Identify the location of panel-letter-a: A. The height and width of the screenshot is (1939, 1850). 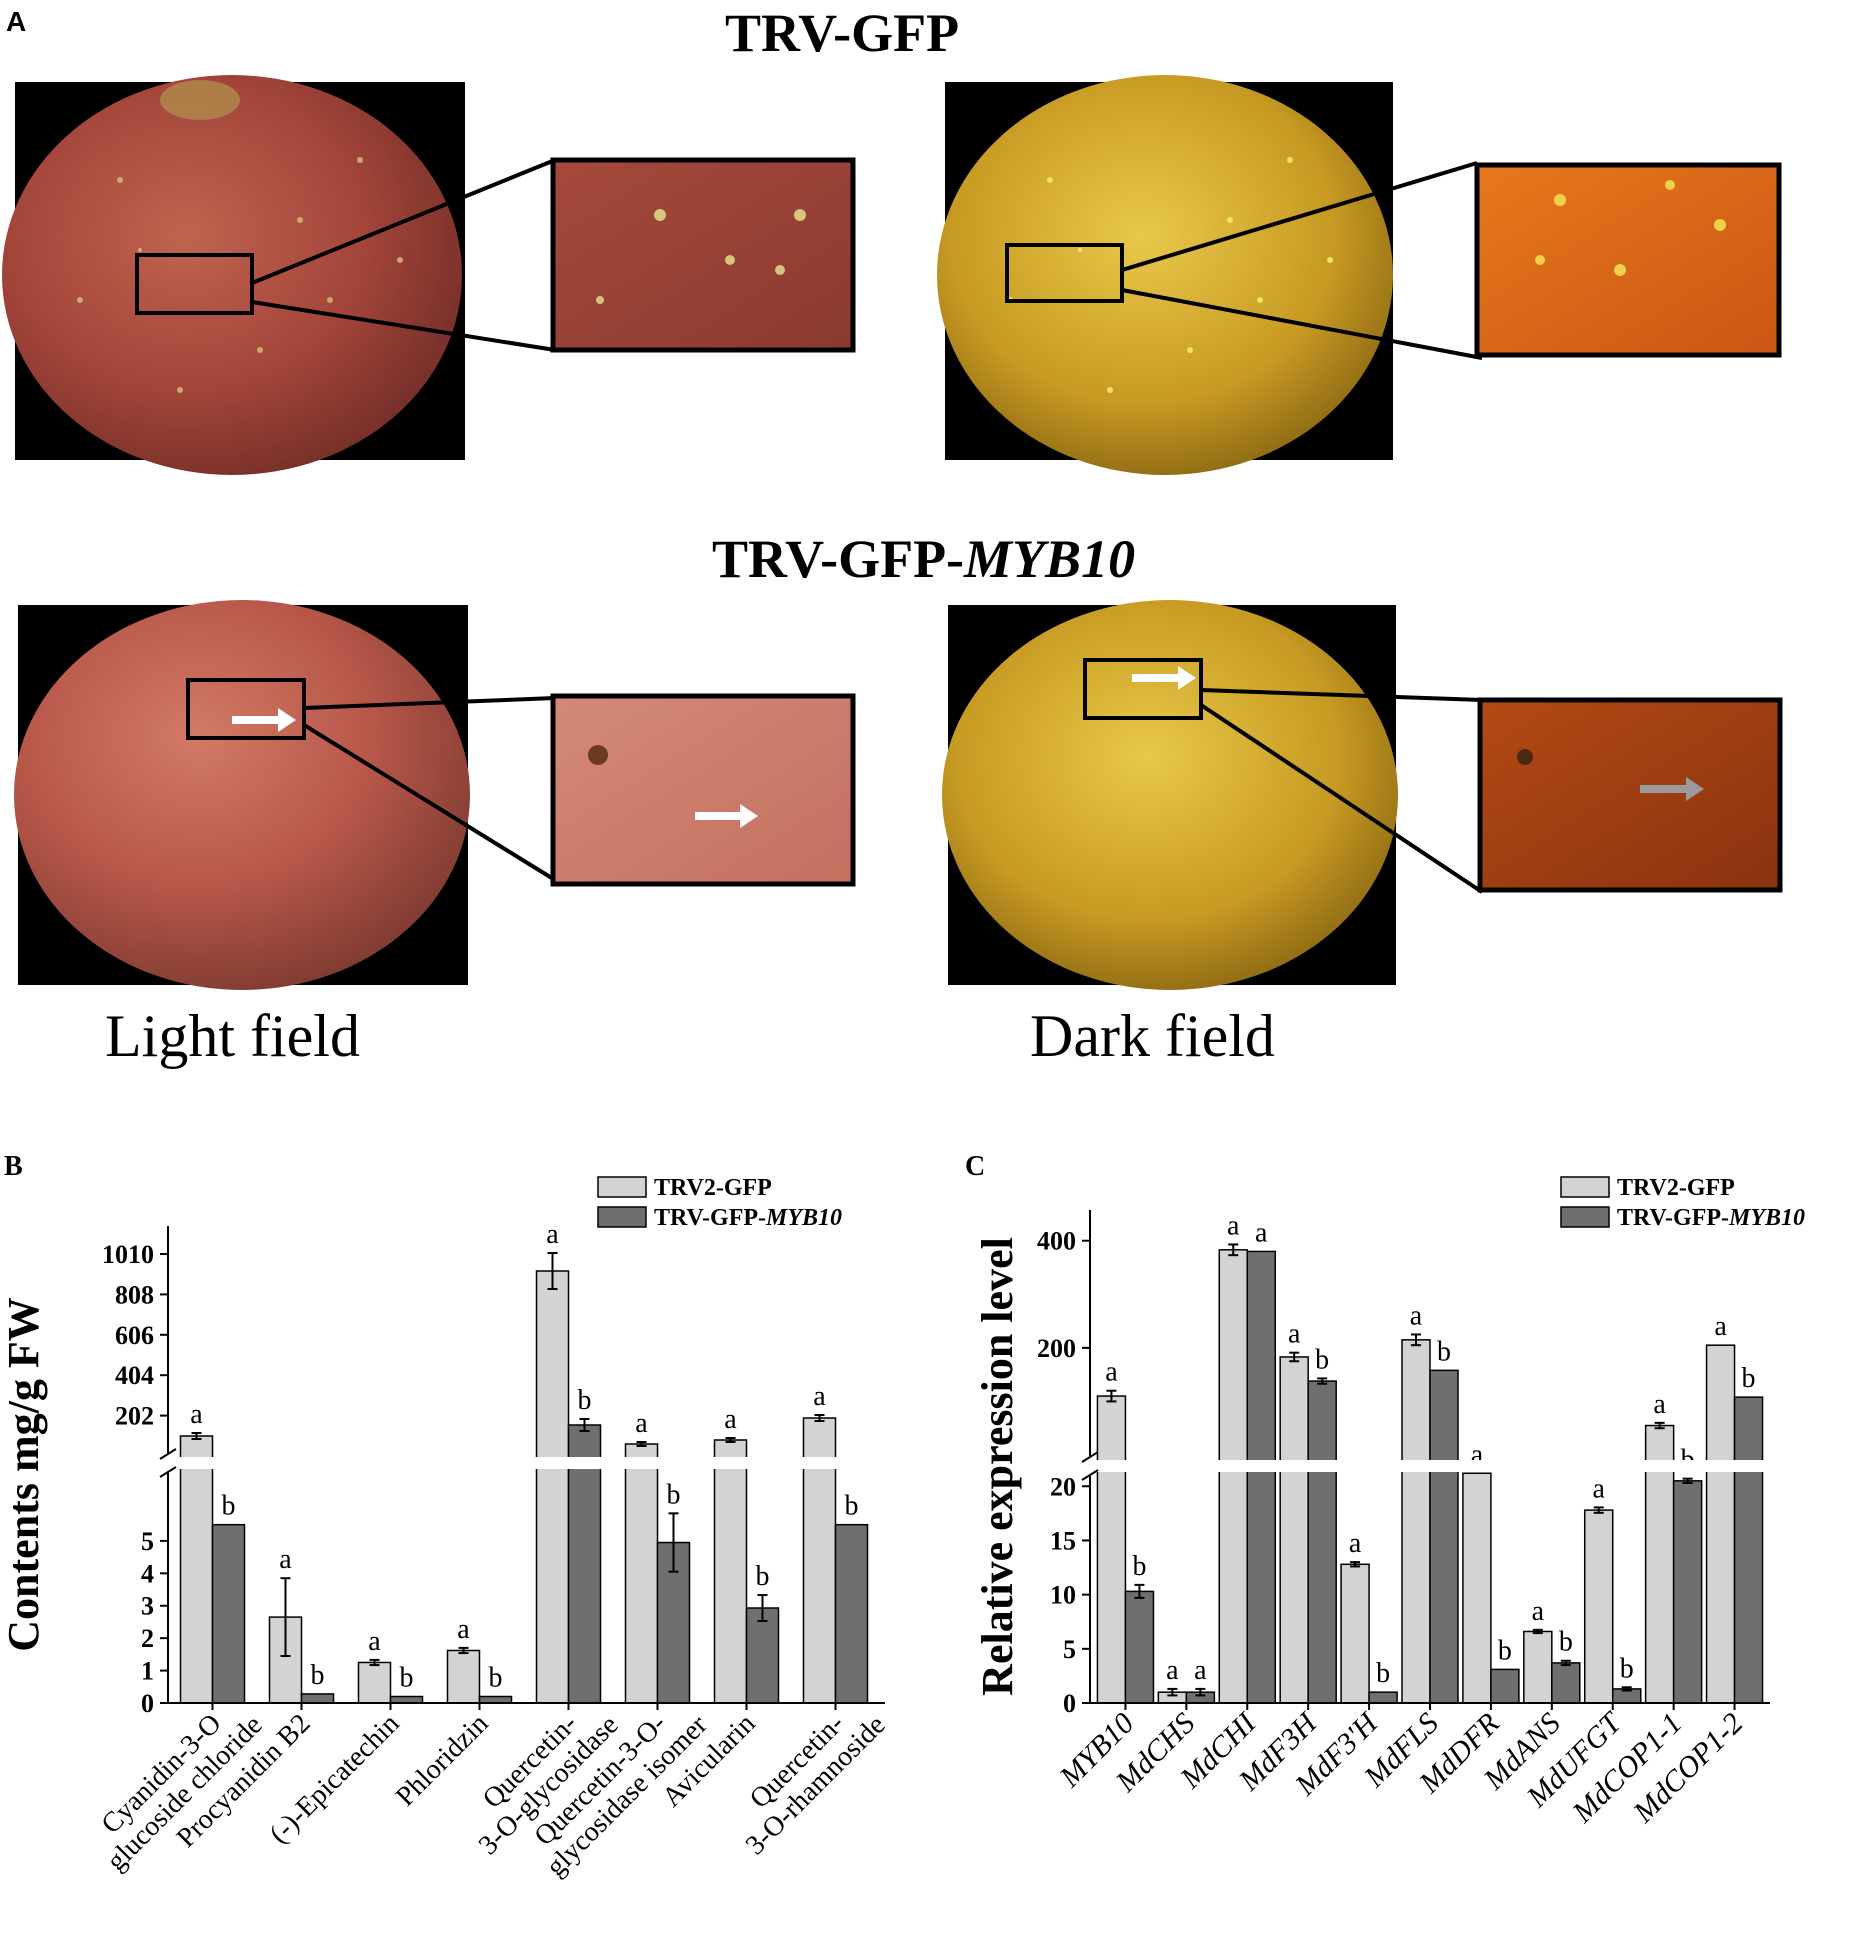
(16, 21).